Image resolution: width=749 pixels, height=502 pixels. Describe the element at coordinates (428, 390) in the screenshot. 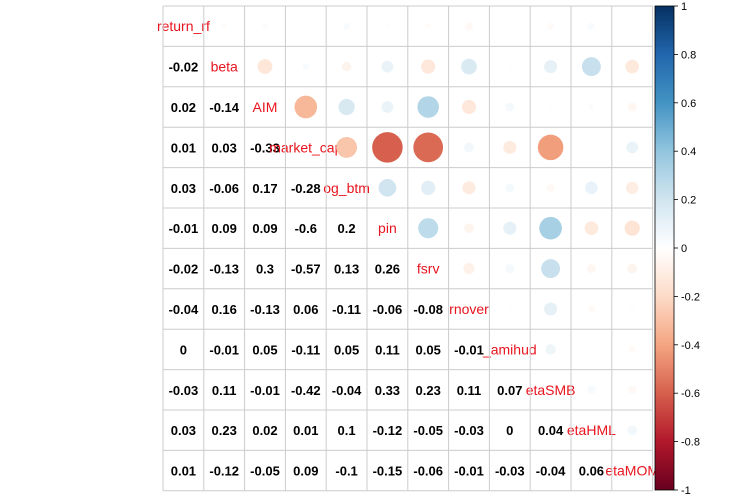

I see `correlation-value: 0.23` at that location.